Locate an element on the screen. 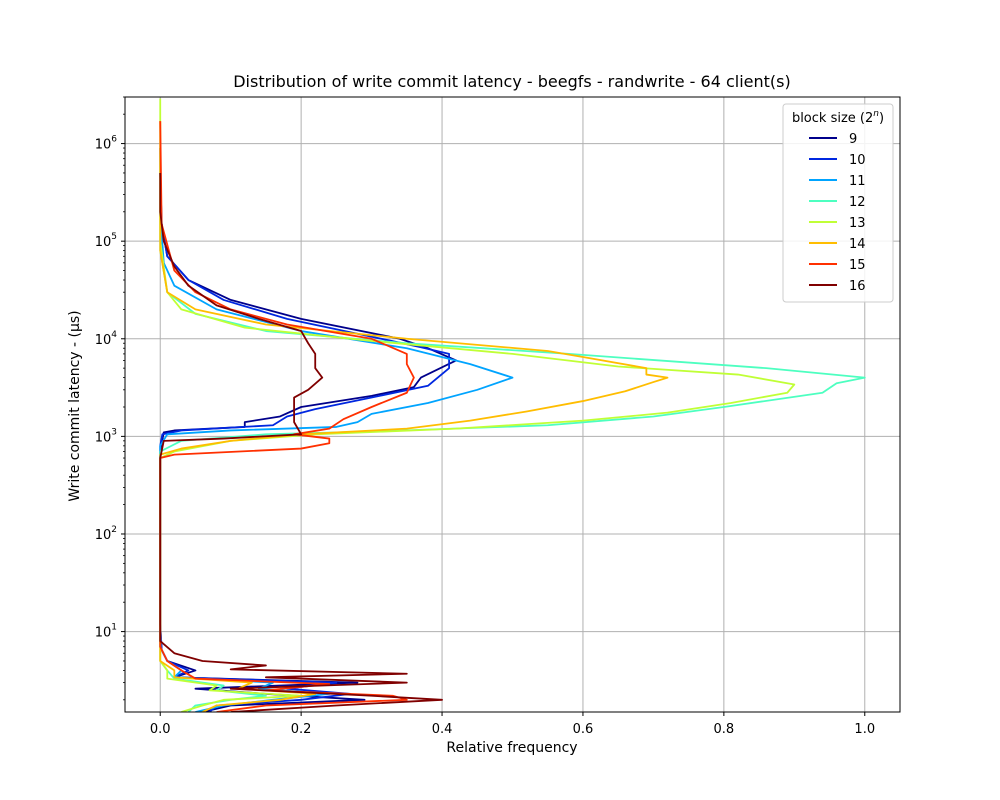 The width and height of the screenshot is (1000, 800). legend-label-12: 12 is located at coordinates (857, 202).